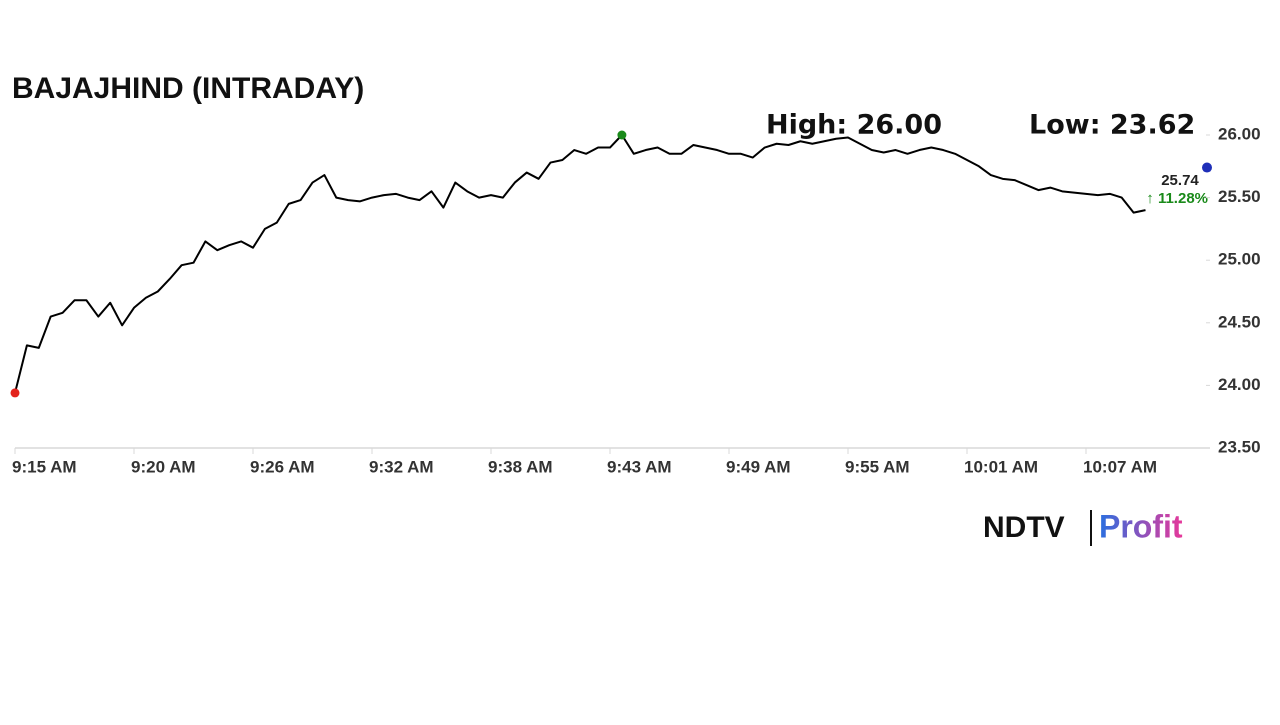  I want to click on y-tick-label: 25.50, so click(1239, 196).